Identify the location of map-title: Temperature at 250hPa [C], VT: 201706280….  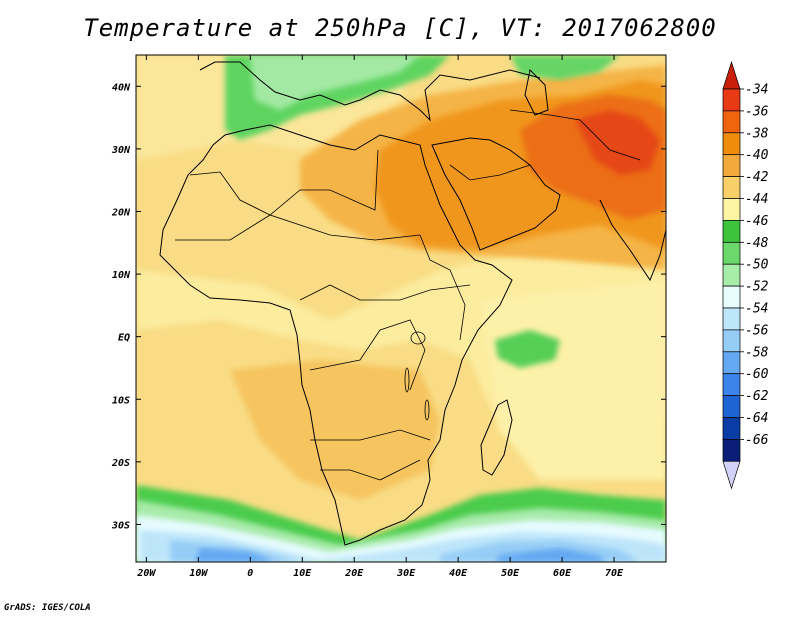
(400, 28).